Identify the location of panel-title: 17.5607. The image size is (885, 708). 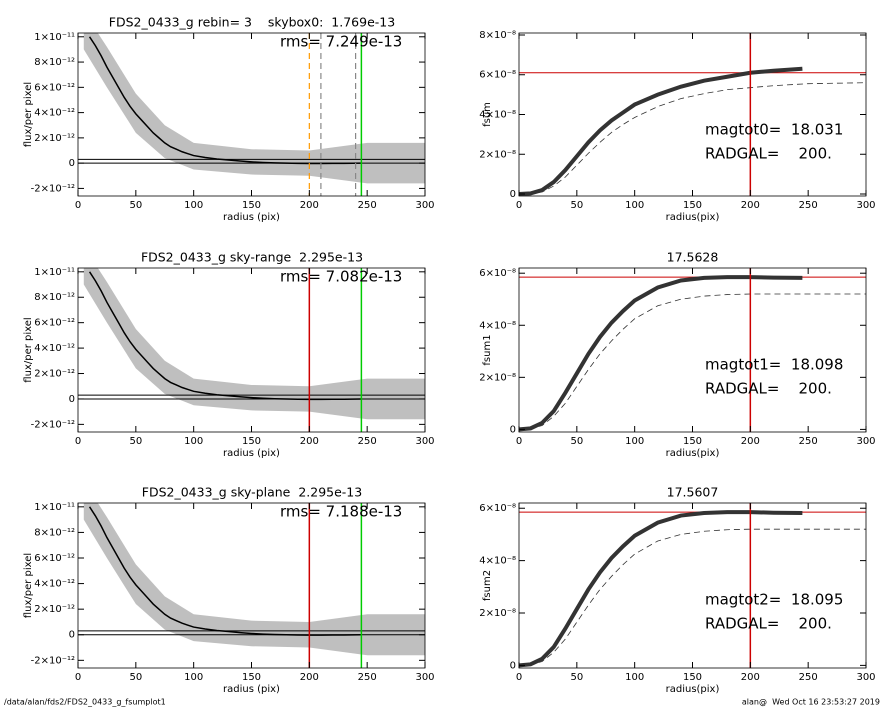
(693, 492).